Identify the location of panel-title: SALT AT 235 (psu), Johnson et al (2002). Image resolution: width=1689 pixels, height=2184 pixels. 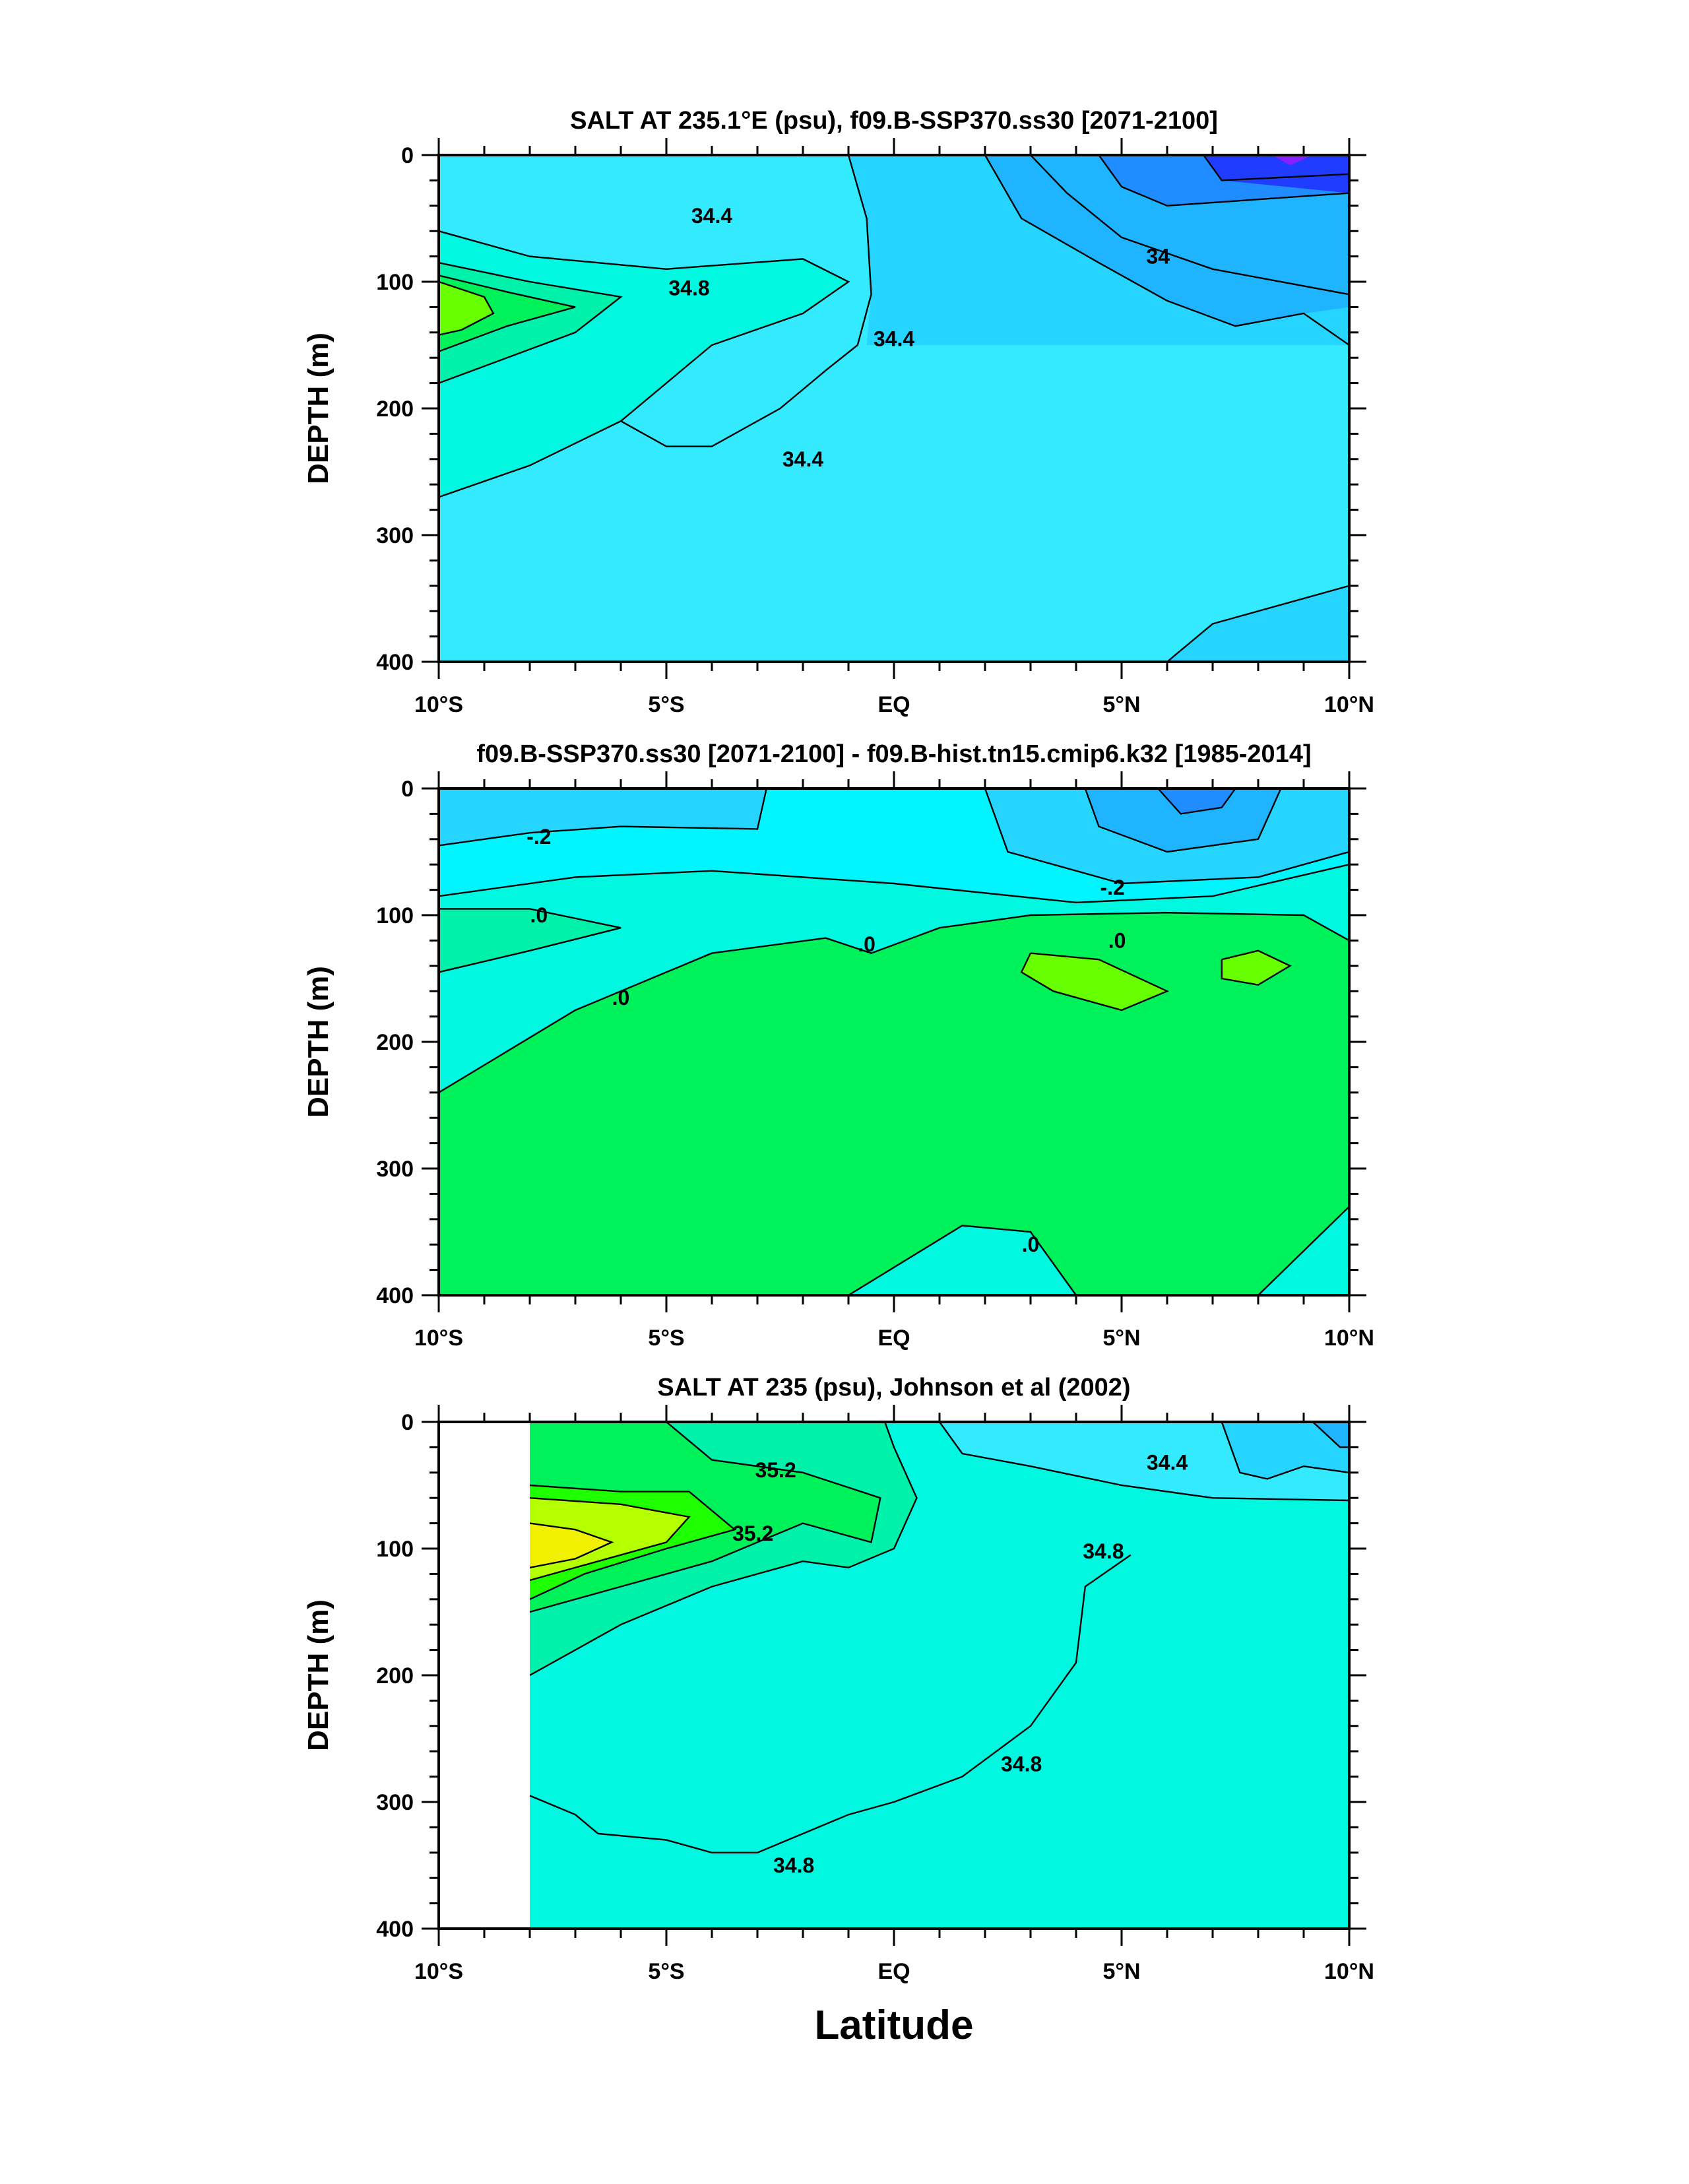
(893, 1387).